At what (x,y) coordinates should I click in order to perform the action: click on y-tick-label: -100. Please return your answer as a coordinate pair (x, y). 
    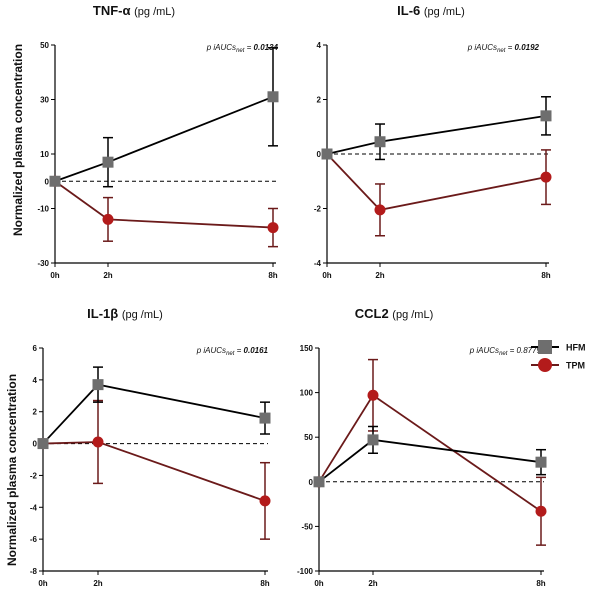
    Looking at the image, I should click on (305, 571).